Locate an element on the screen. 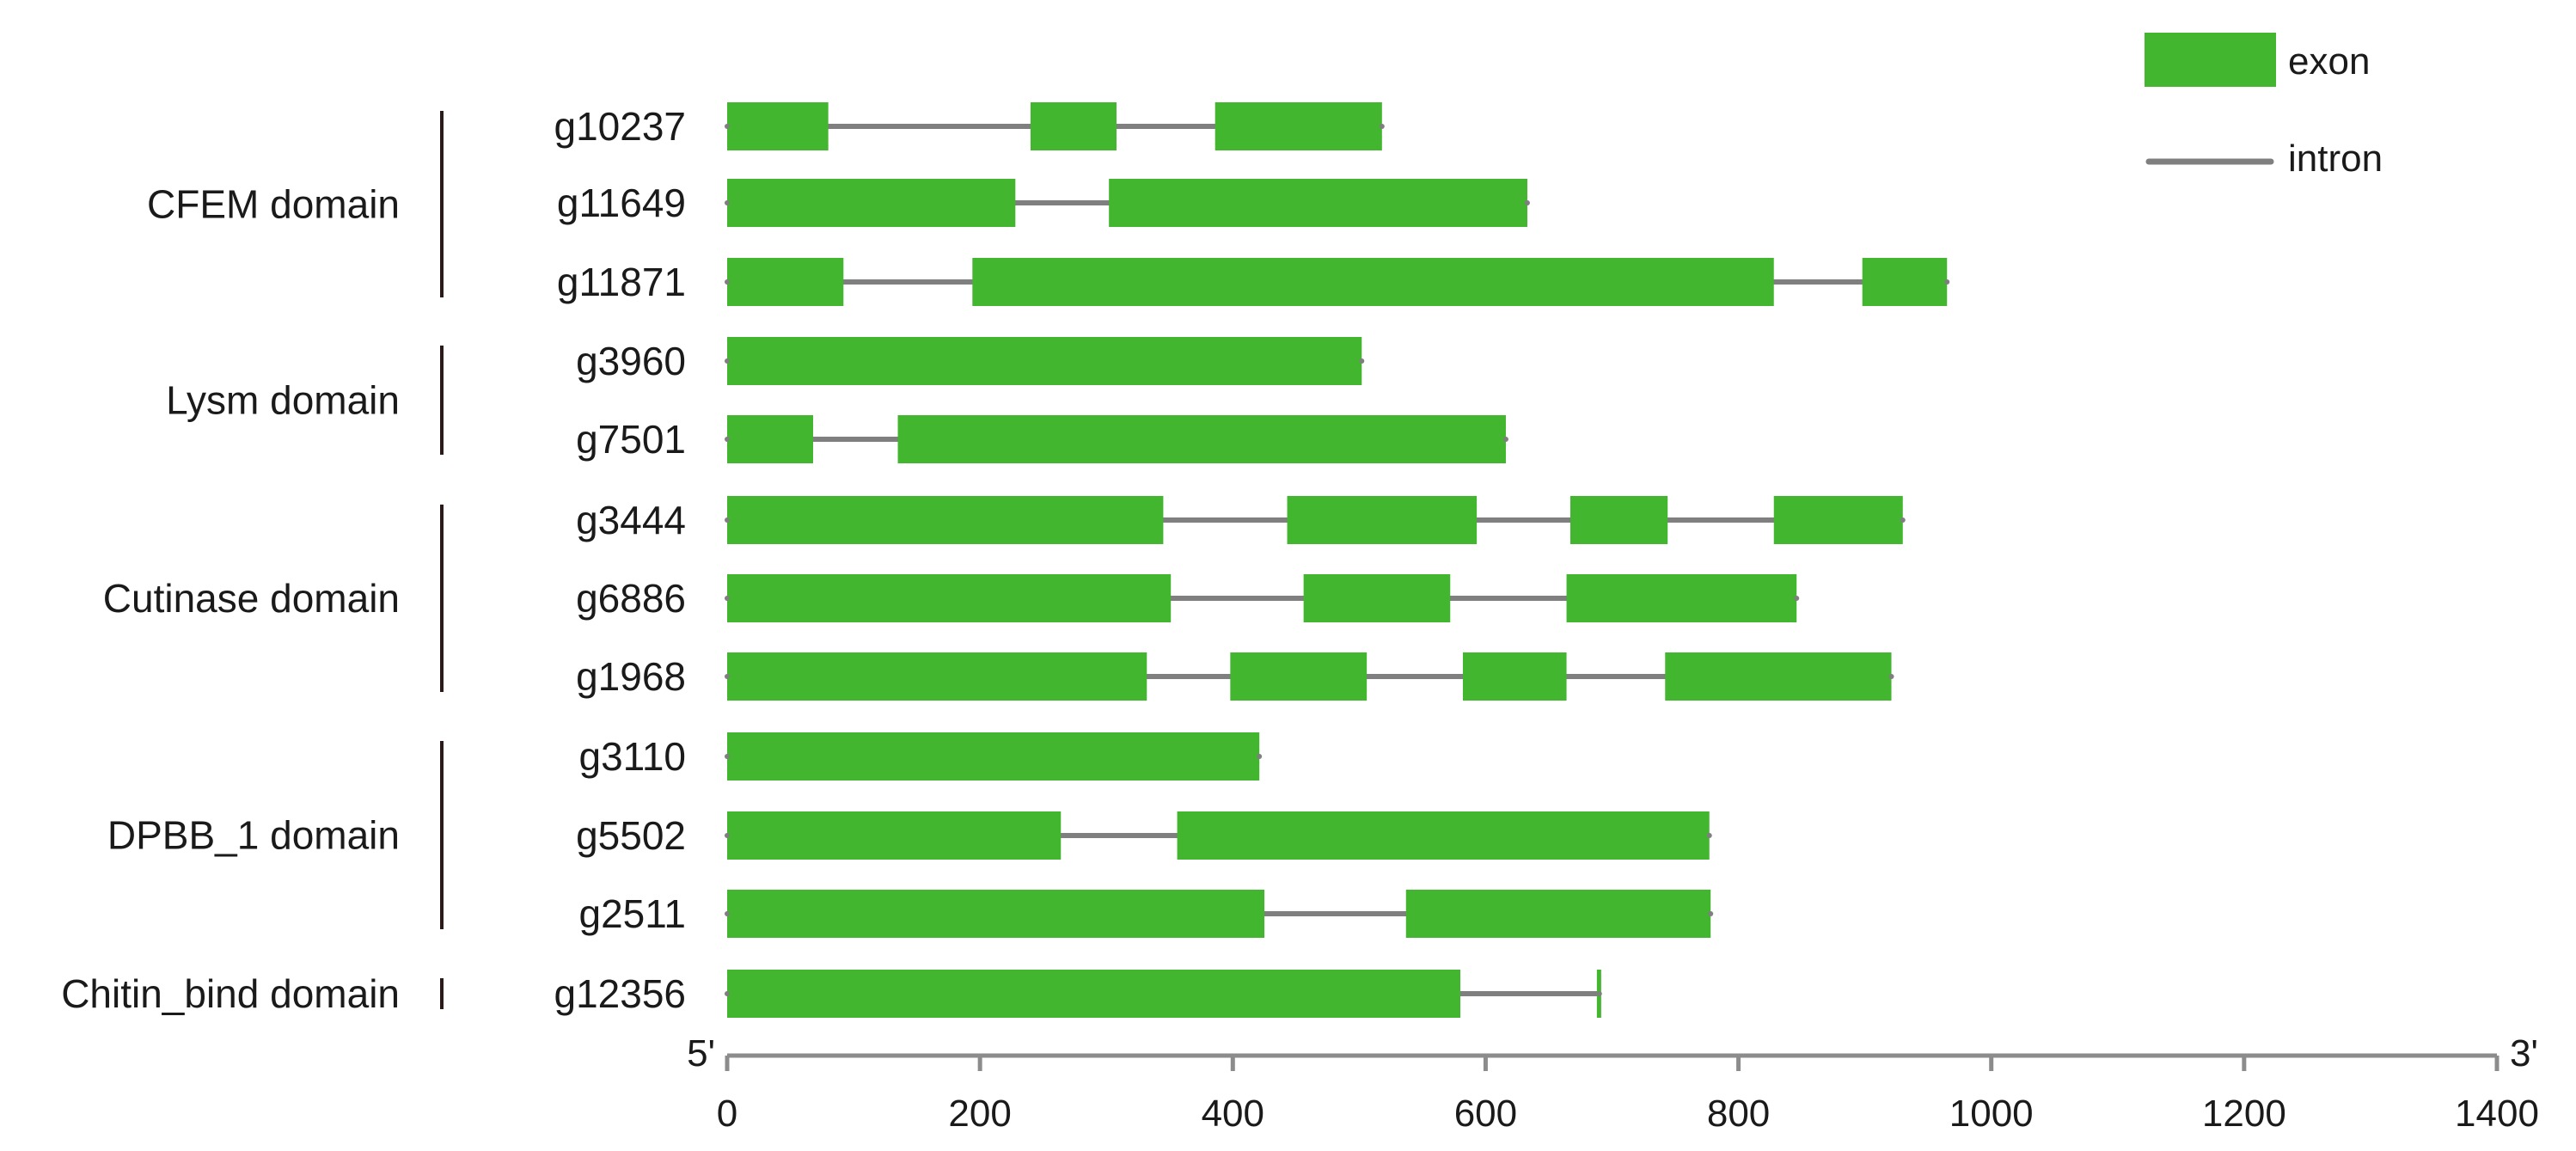 The image size is (2576, 1151). gene-label-g3960: g3960 is located at coordinates (631, 361).